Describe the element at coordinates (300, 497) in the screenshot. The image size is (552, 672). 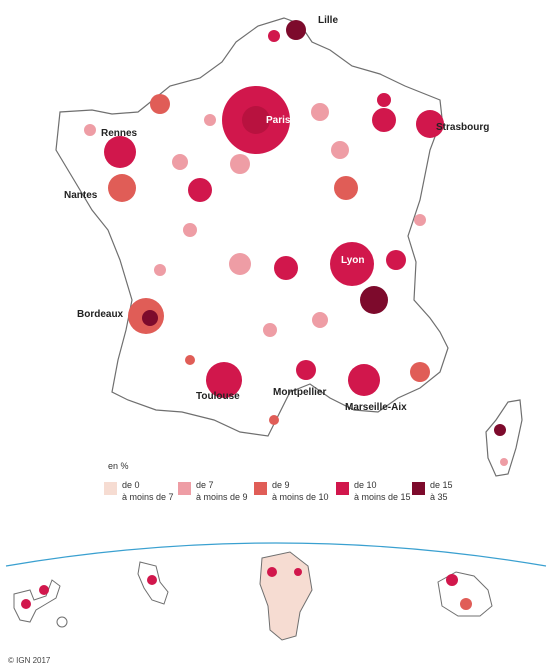
I see `legend-label-line2: à moins de 10` at that location.